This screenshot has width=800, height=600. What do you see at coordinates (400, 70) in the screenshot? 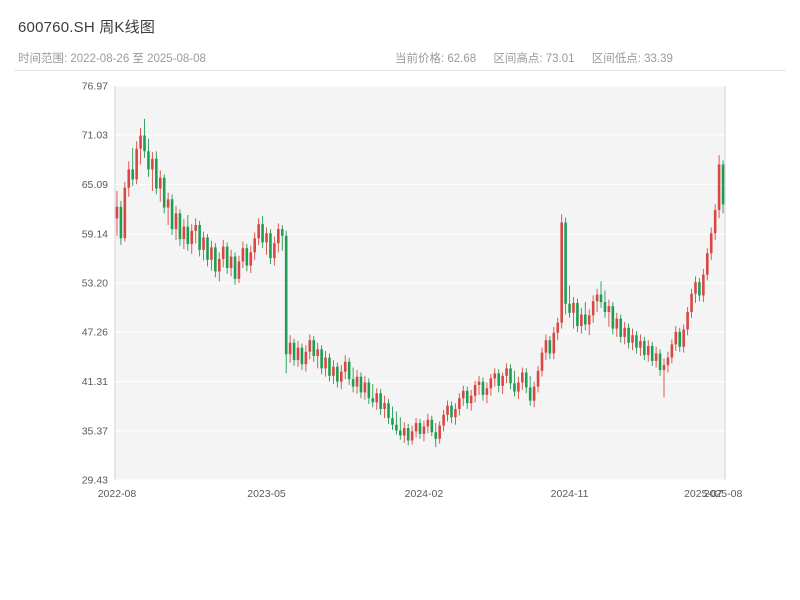
I see `header-divider` at bounding box center [400, 70].